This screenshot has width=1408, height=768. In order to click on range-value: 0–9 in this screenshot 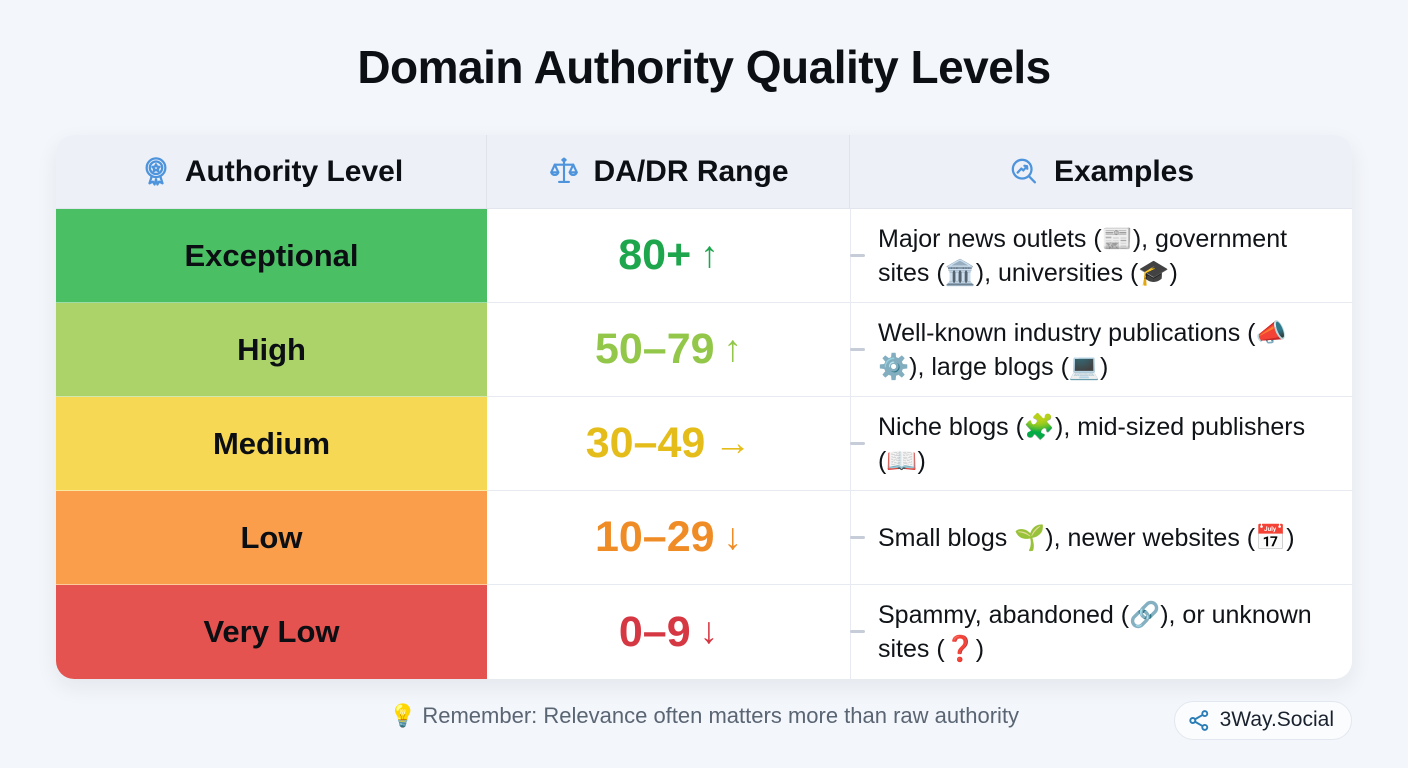, I will do `click(654, 631)`.